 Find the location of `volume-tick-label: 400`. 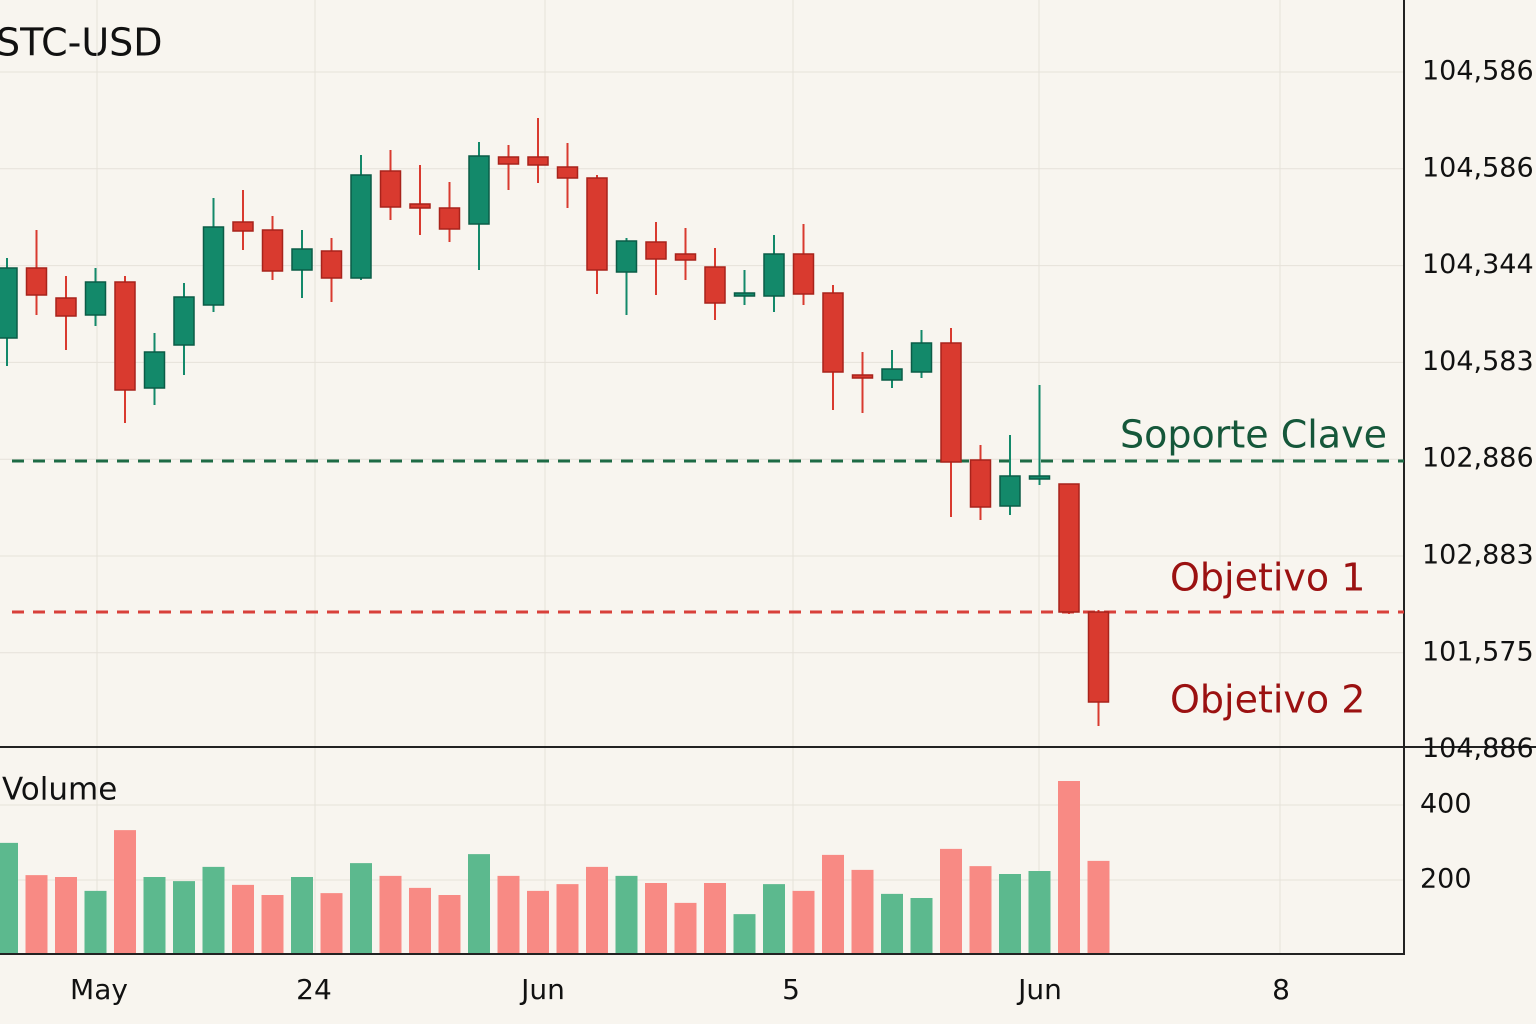

volume-tick-label: 400 is located at coordinates (1446, 804).